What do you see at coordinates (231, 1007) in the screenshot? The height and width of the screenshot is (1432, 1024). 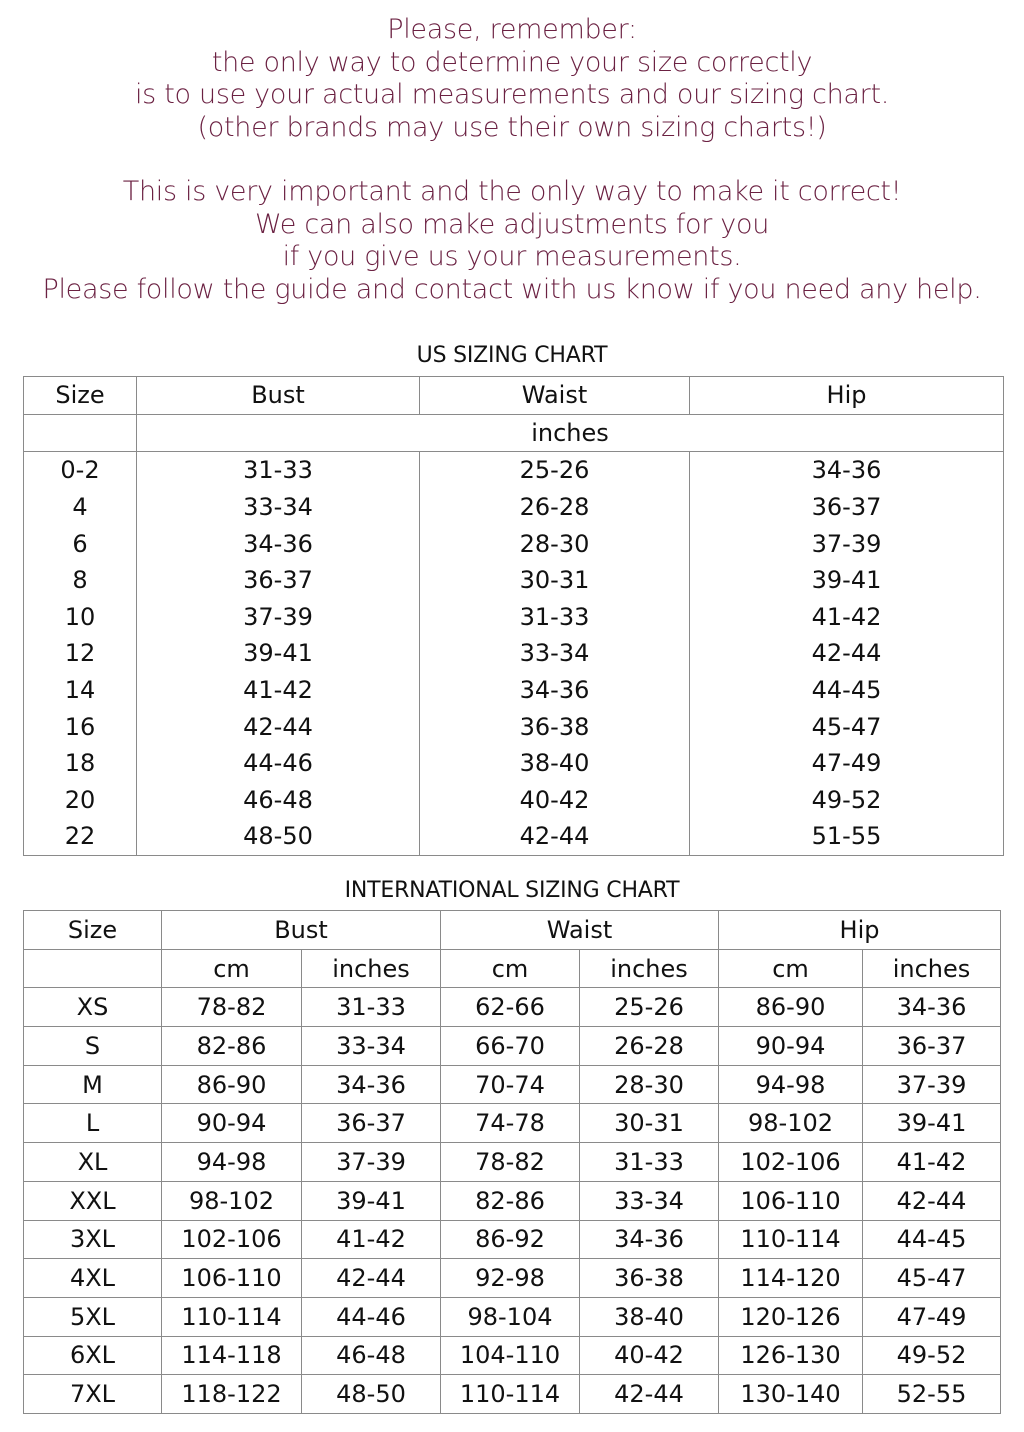 I see `measurement-cell: 78-82` at bounding box center [231, 1007].